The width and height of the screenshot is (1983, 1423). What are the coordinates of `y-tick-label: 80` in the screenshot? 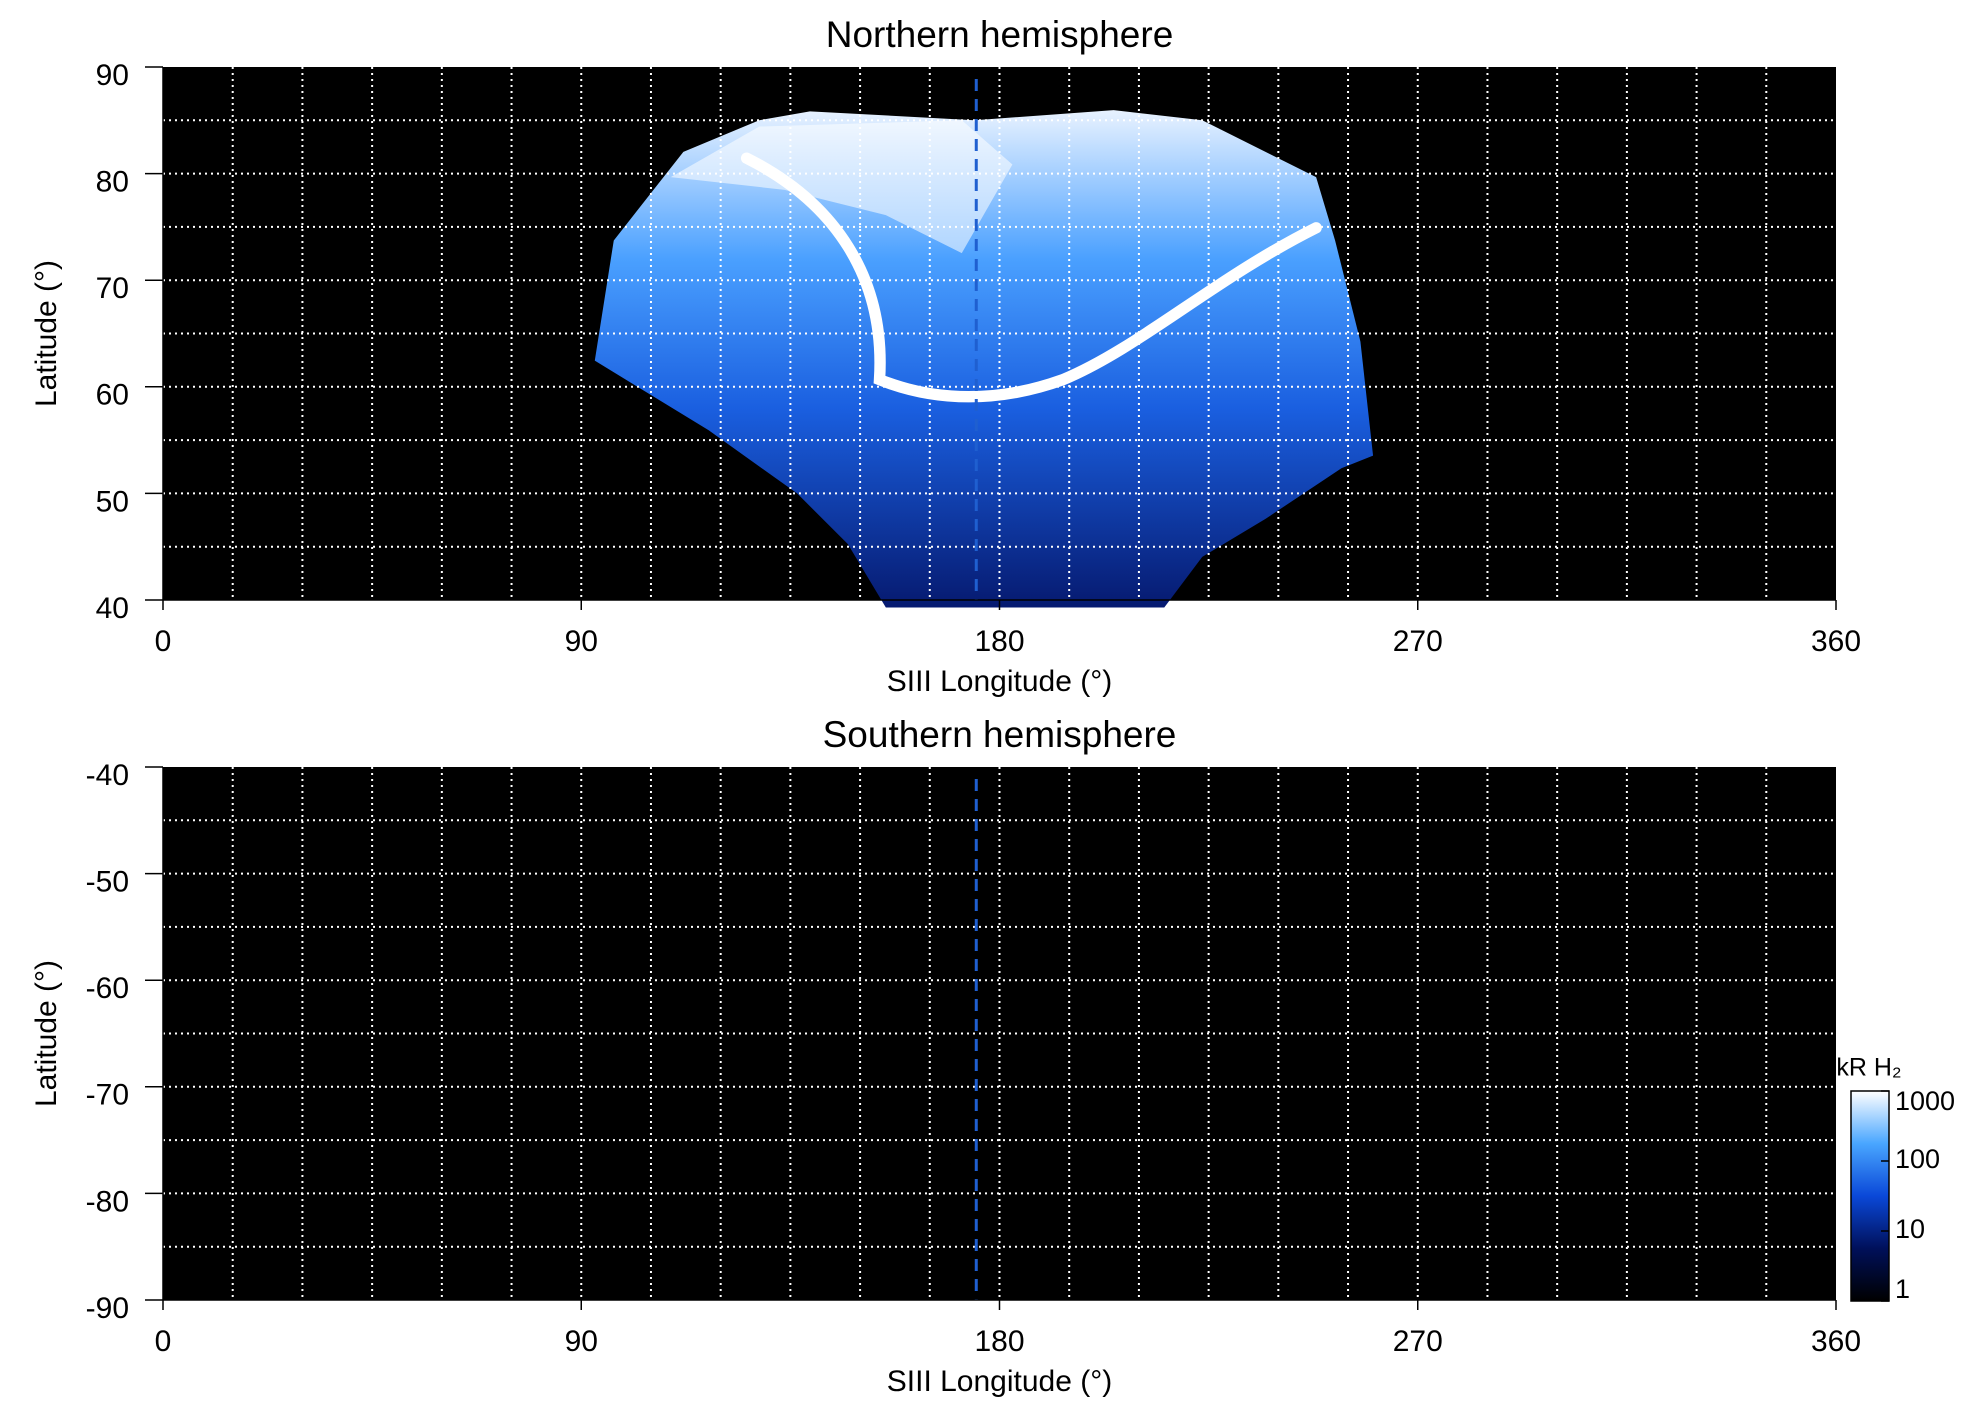 It's located at (112, 182).